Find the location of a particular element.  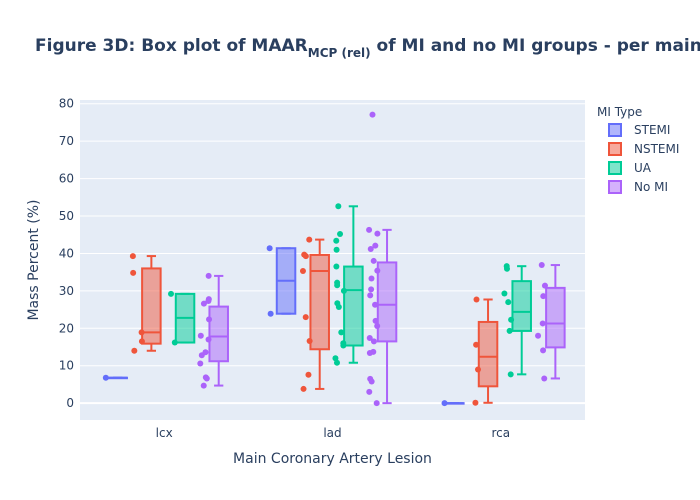

legend-item-nstemi: NSTEMI is located at coordinates (643, 149).